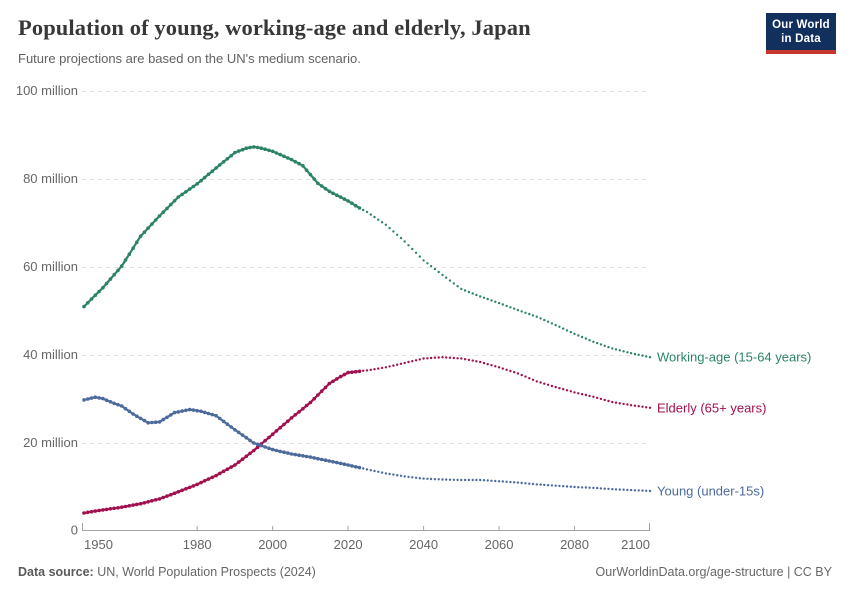 The image size is (850, 600). What do you see at coordinates (710, 490) in the screenshot?
I see `series-label-young: Young (under-15s)` at bounding box center [710, 490].